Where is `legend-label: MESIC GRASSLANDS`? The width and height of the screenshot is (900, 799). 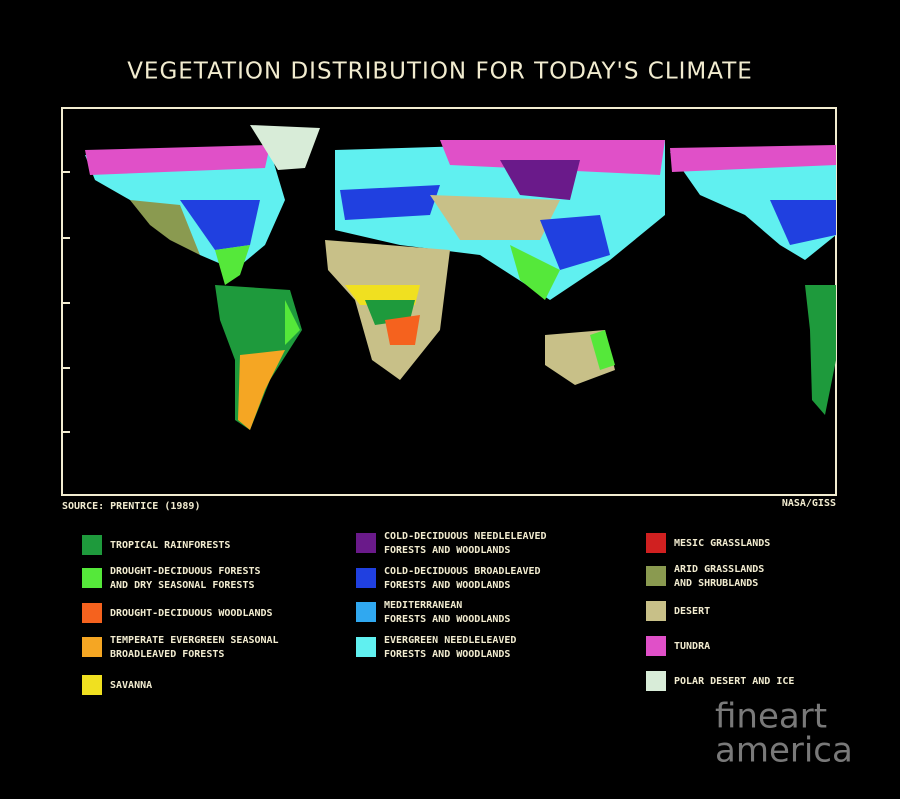 legend-label: MESIC GRASSLANDS is located at coordinates (722, 543).